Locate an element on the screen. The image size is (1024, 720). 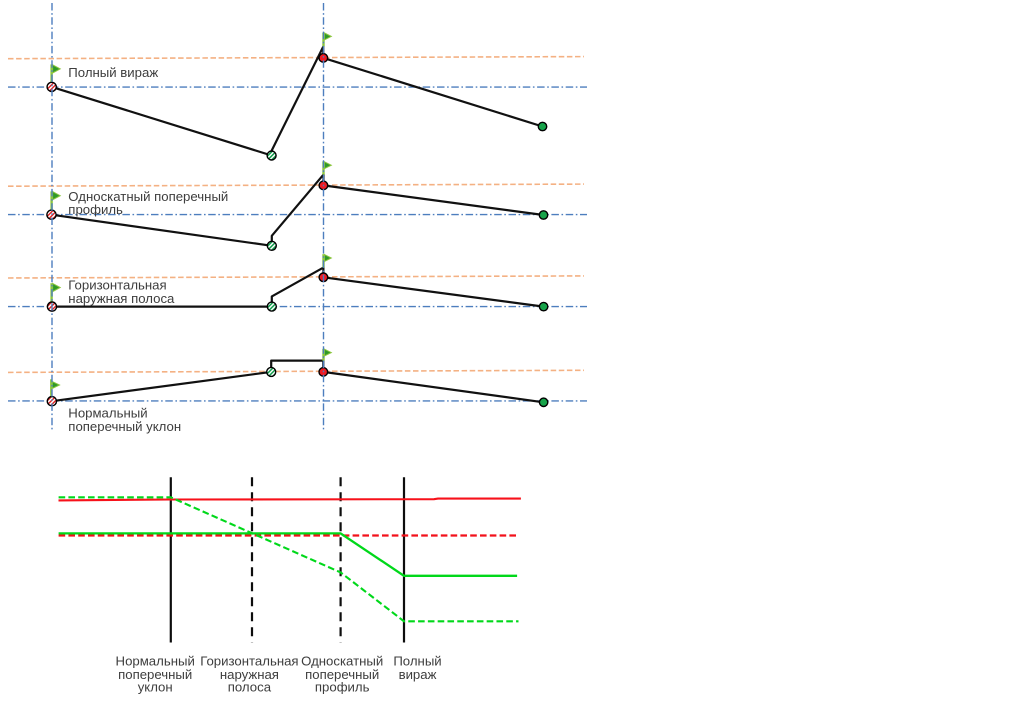
svg-text: Полный вираж is located at coordinates (113, 72).